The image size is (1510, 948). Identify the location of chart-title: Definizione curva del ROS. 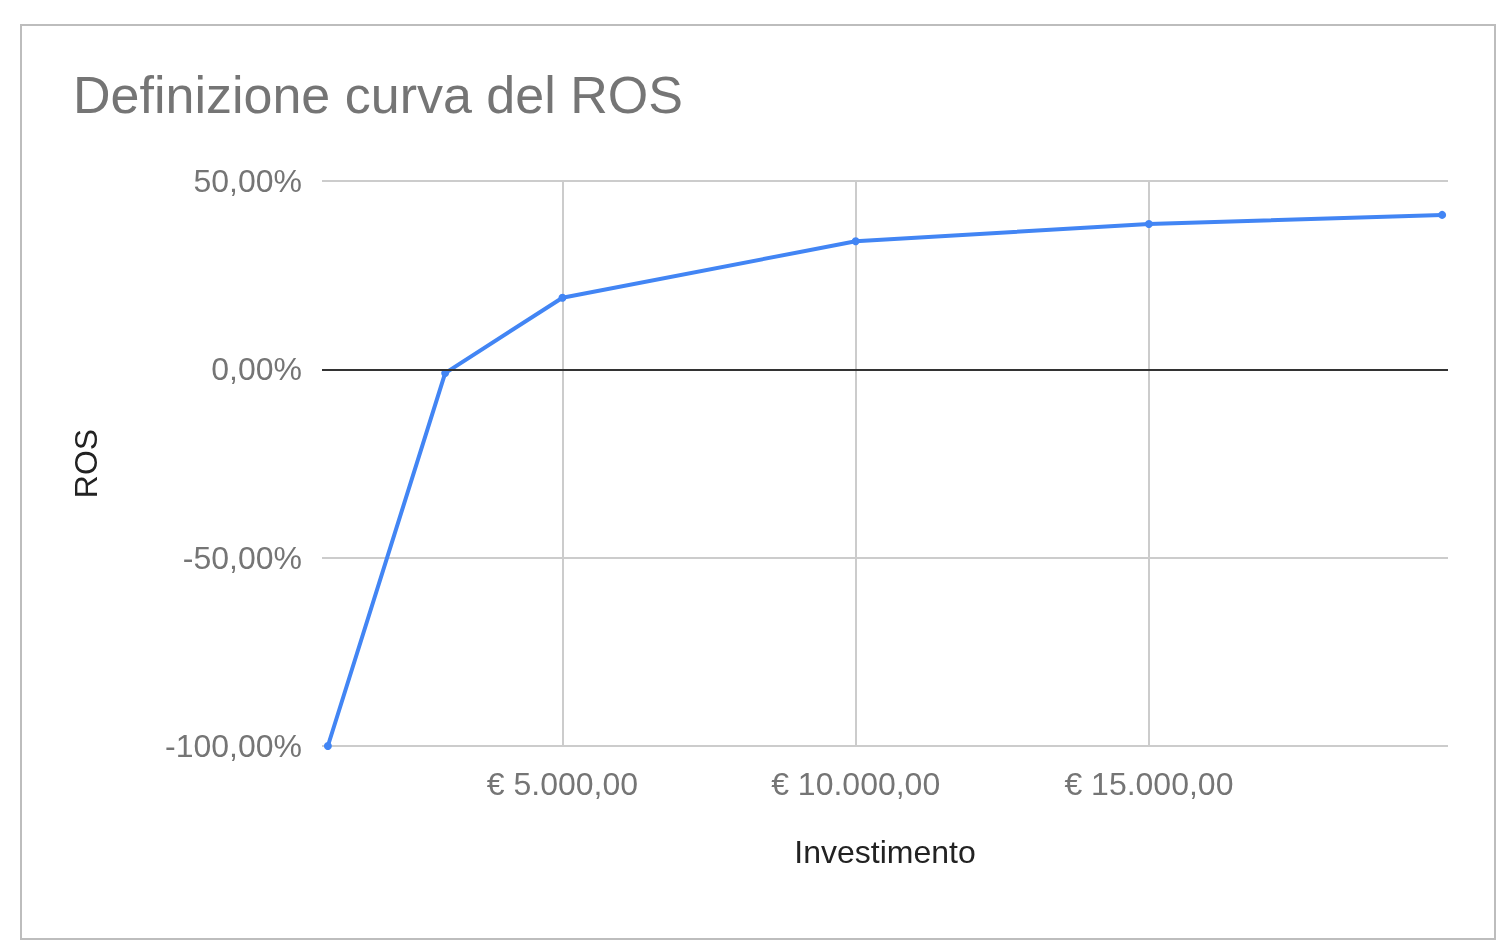
(378, 95).